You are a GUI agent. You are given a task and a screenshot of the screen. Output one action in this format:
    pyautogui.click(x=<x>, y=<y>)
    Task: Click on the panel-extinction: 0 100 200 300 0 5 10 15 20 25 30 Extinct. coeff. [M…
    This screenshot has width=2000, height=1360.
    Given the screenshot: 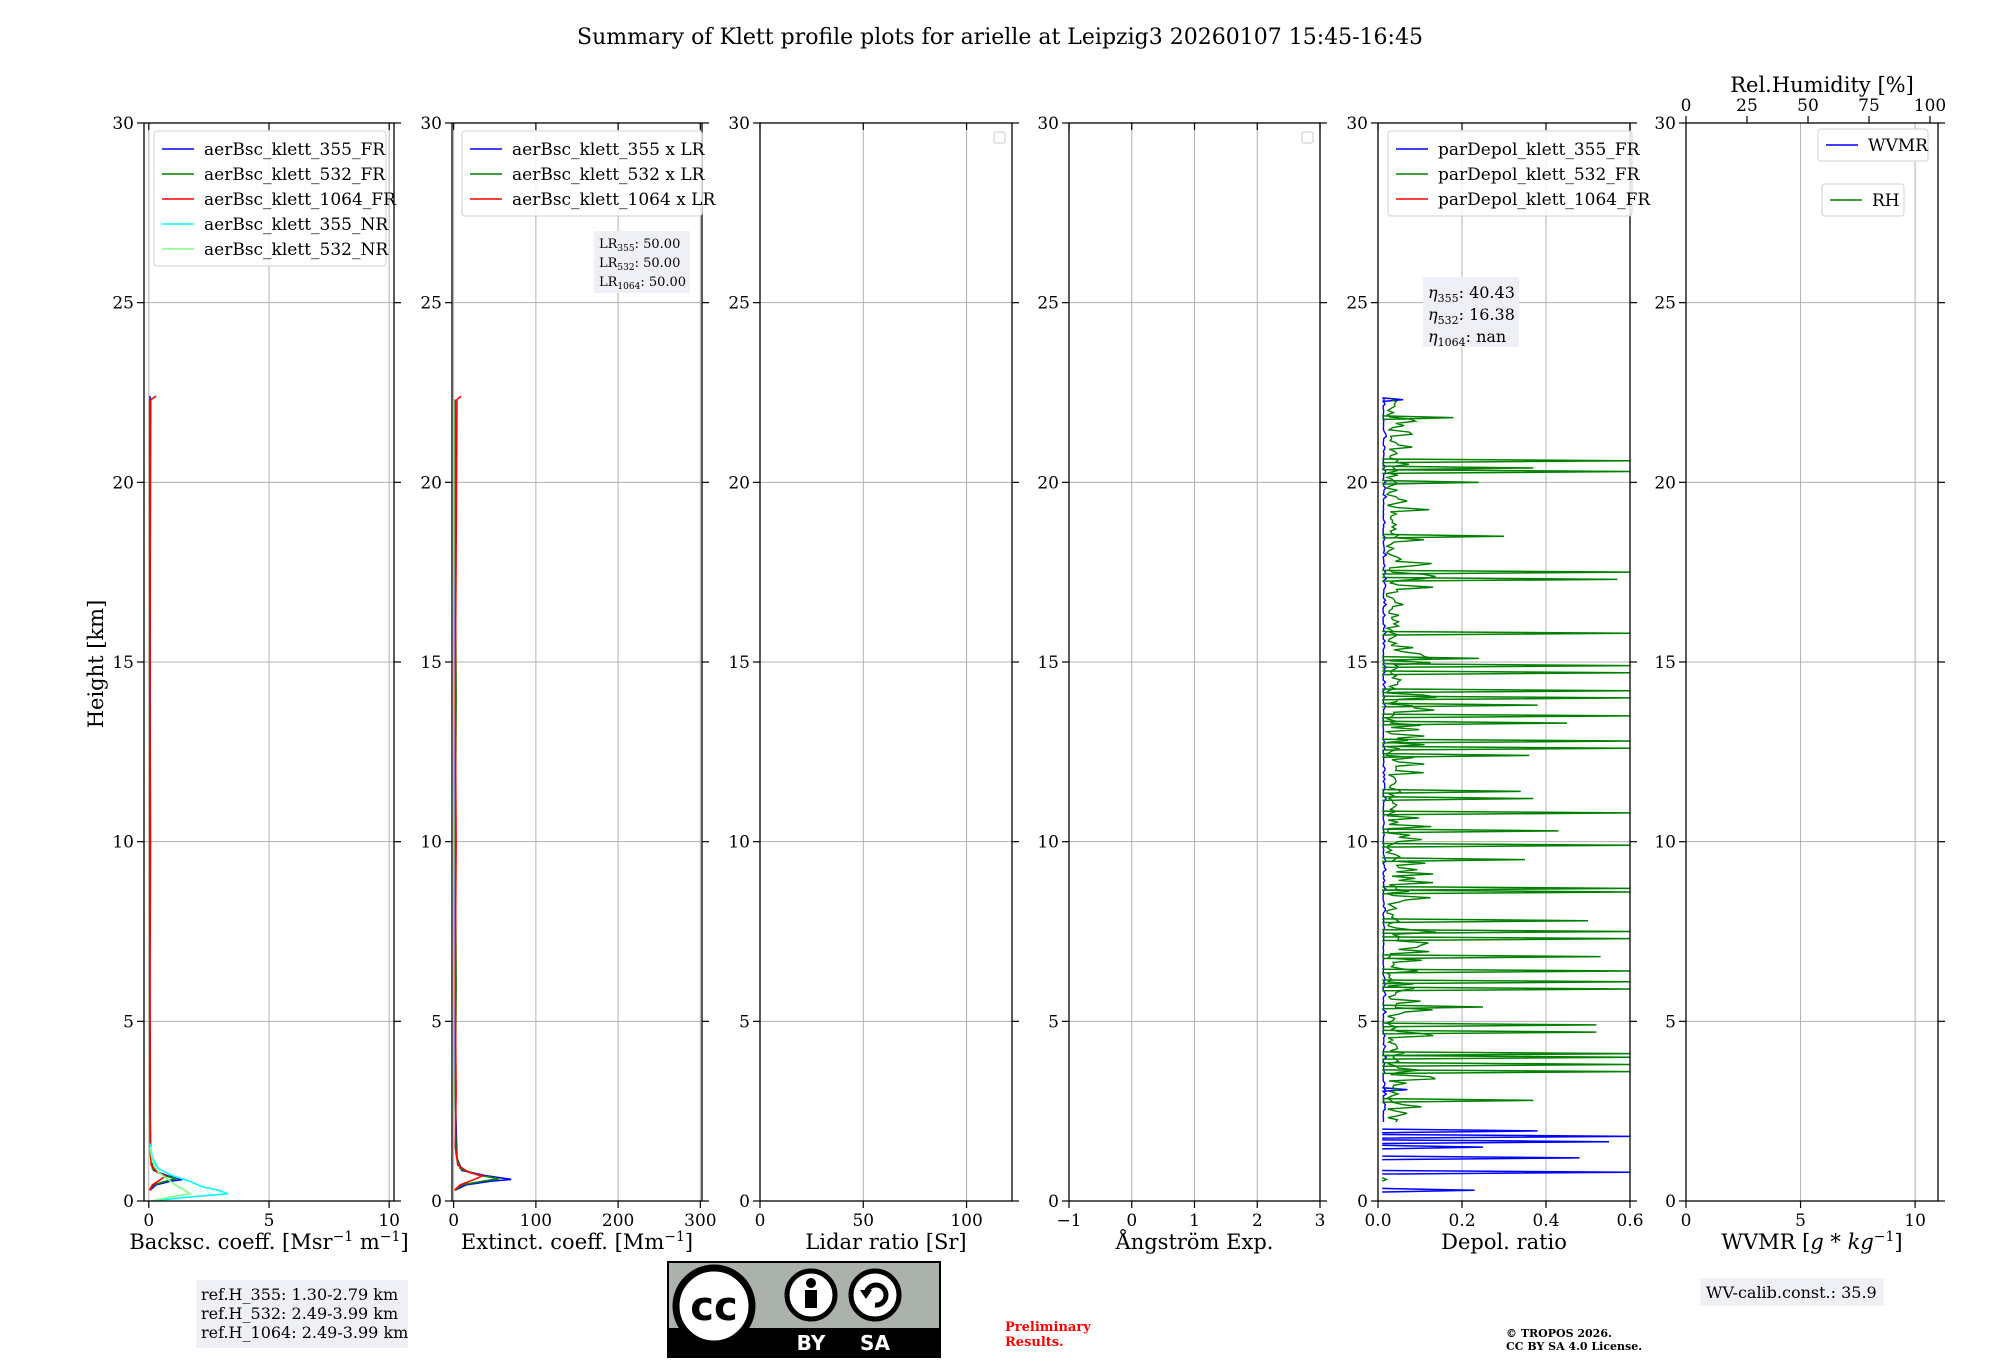 What is the action you would take?
    pyautogui.click(x=568, y=684)
    